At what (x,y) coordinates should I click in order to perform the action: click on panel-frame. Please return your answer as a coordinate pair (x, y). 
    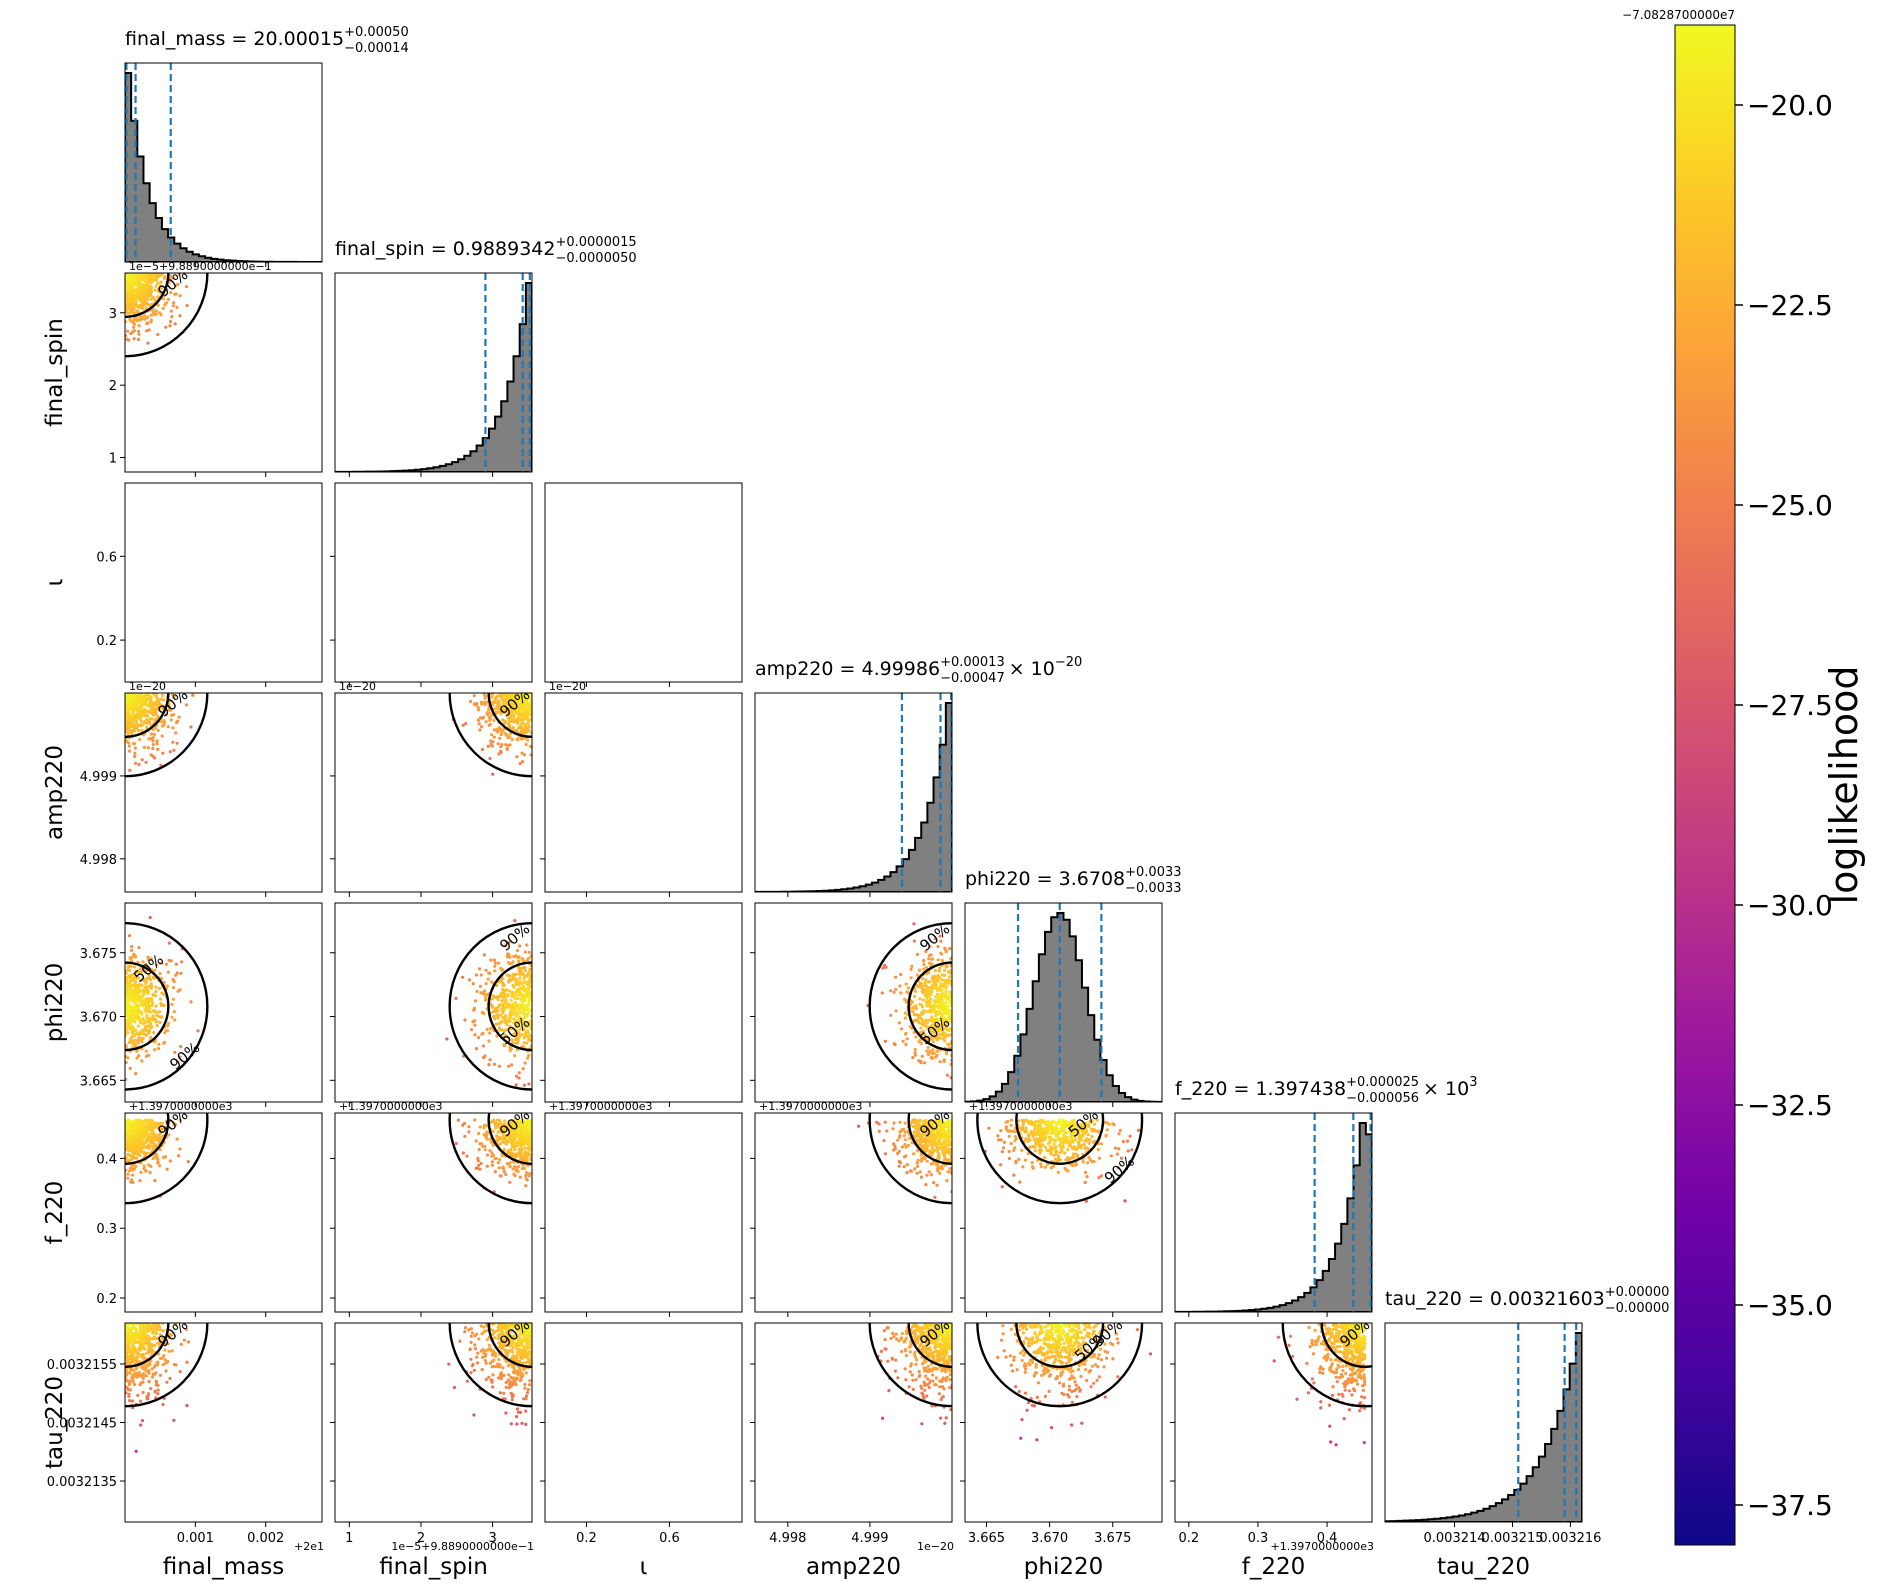
    Looking at the image, I should click on (433, 582).